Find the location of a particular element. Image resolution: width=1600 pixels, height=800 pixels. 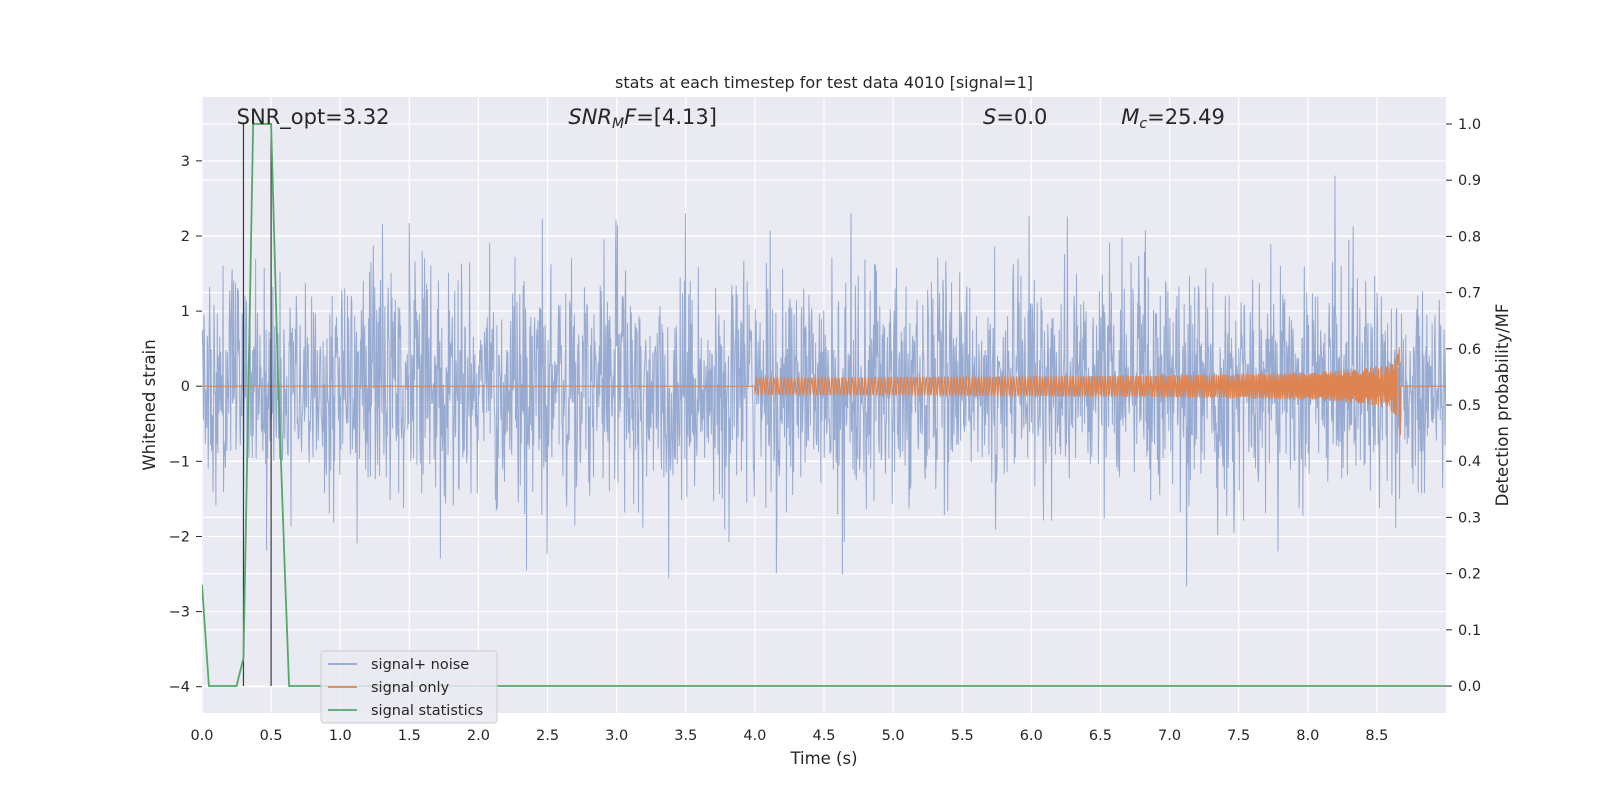

y2-tick-label: 0.5 is located at coordinates (1469, 406).